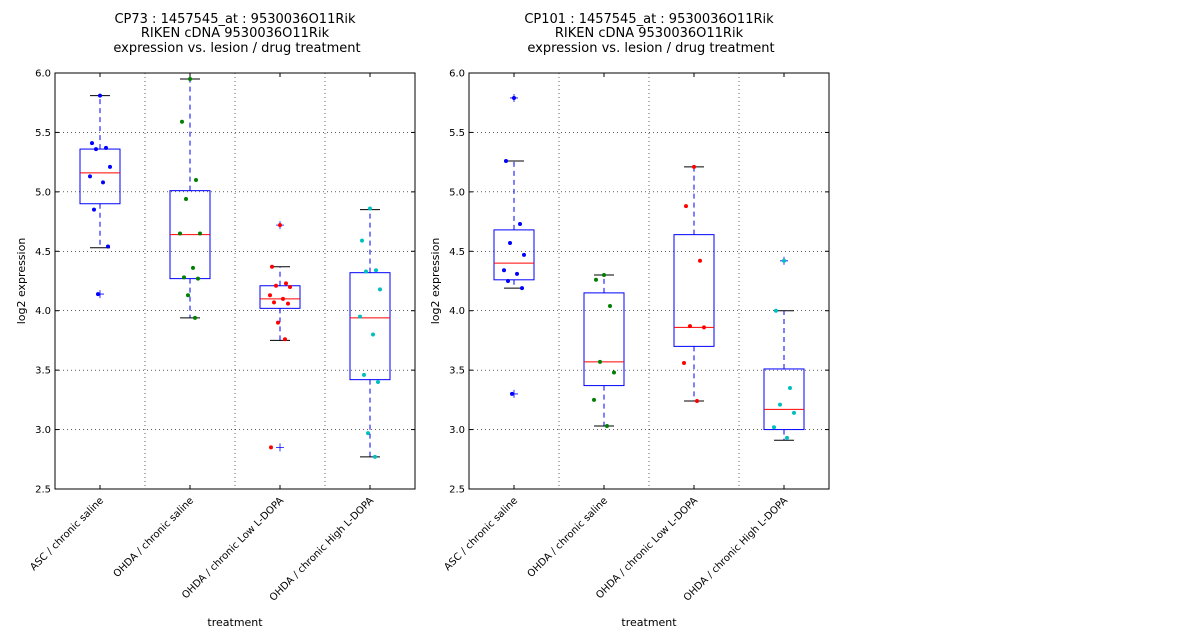 The height and width of the screenshot is (640, 1200). I want to click on x-tick-label: OHDA / chronic High L-DOPA, so click(736, 549).